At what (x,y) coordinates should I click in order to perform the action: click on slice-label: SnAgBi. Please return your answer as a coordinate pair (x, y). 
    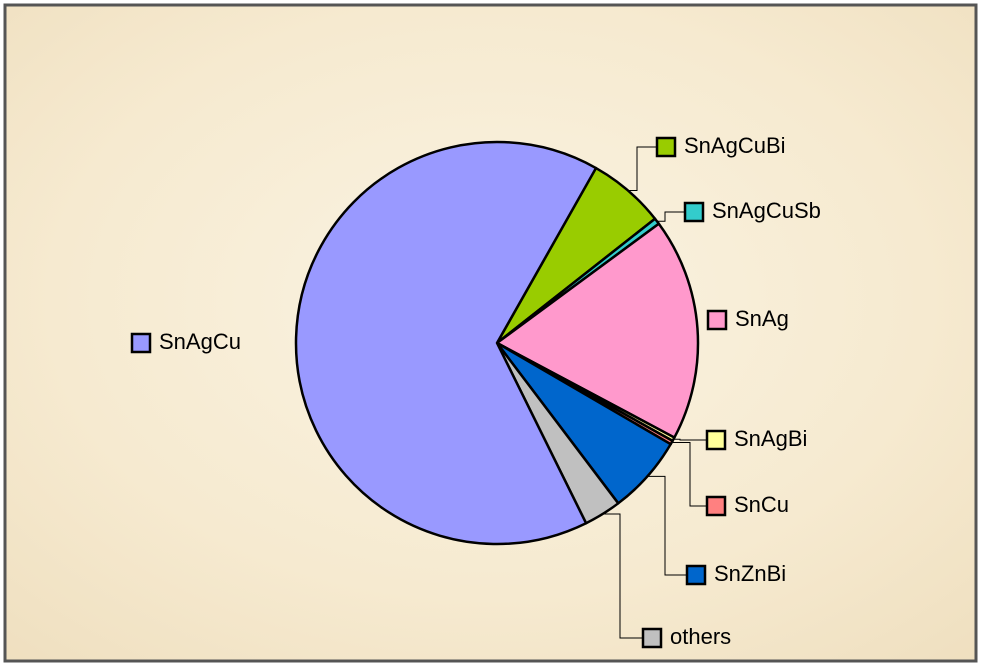
    Looking at the image, I should click on (770, 438).